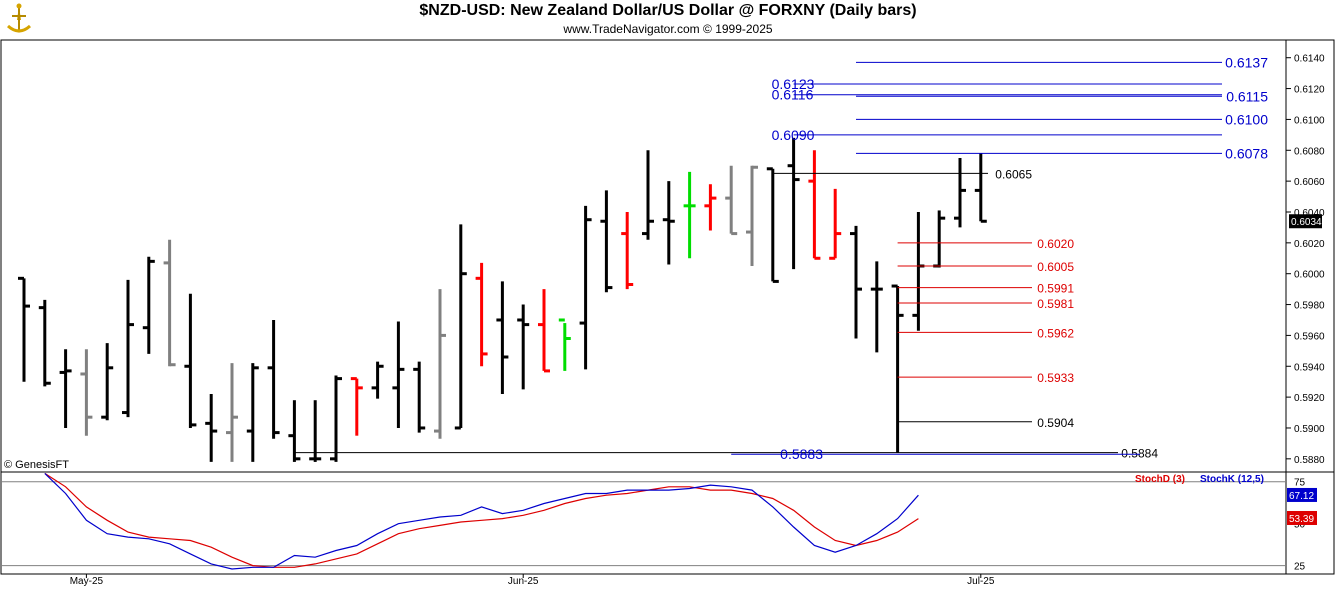 The image size is (1336, 591). What do you see at coordinates (1309, 90) in the screenshot?
I see `y-tick-label: 0.6120` at bounding box center [1309, 90].